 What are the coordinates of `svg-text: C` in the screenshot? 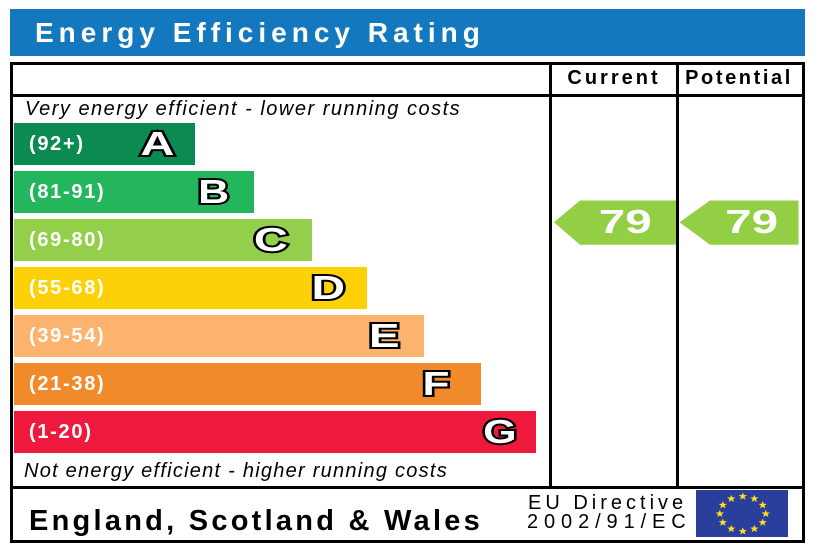 It's located at (271, 239).